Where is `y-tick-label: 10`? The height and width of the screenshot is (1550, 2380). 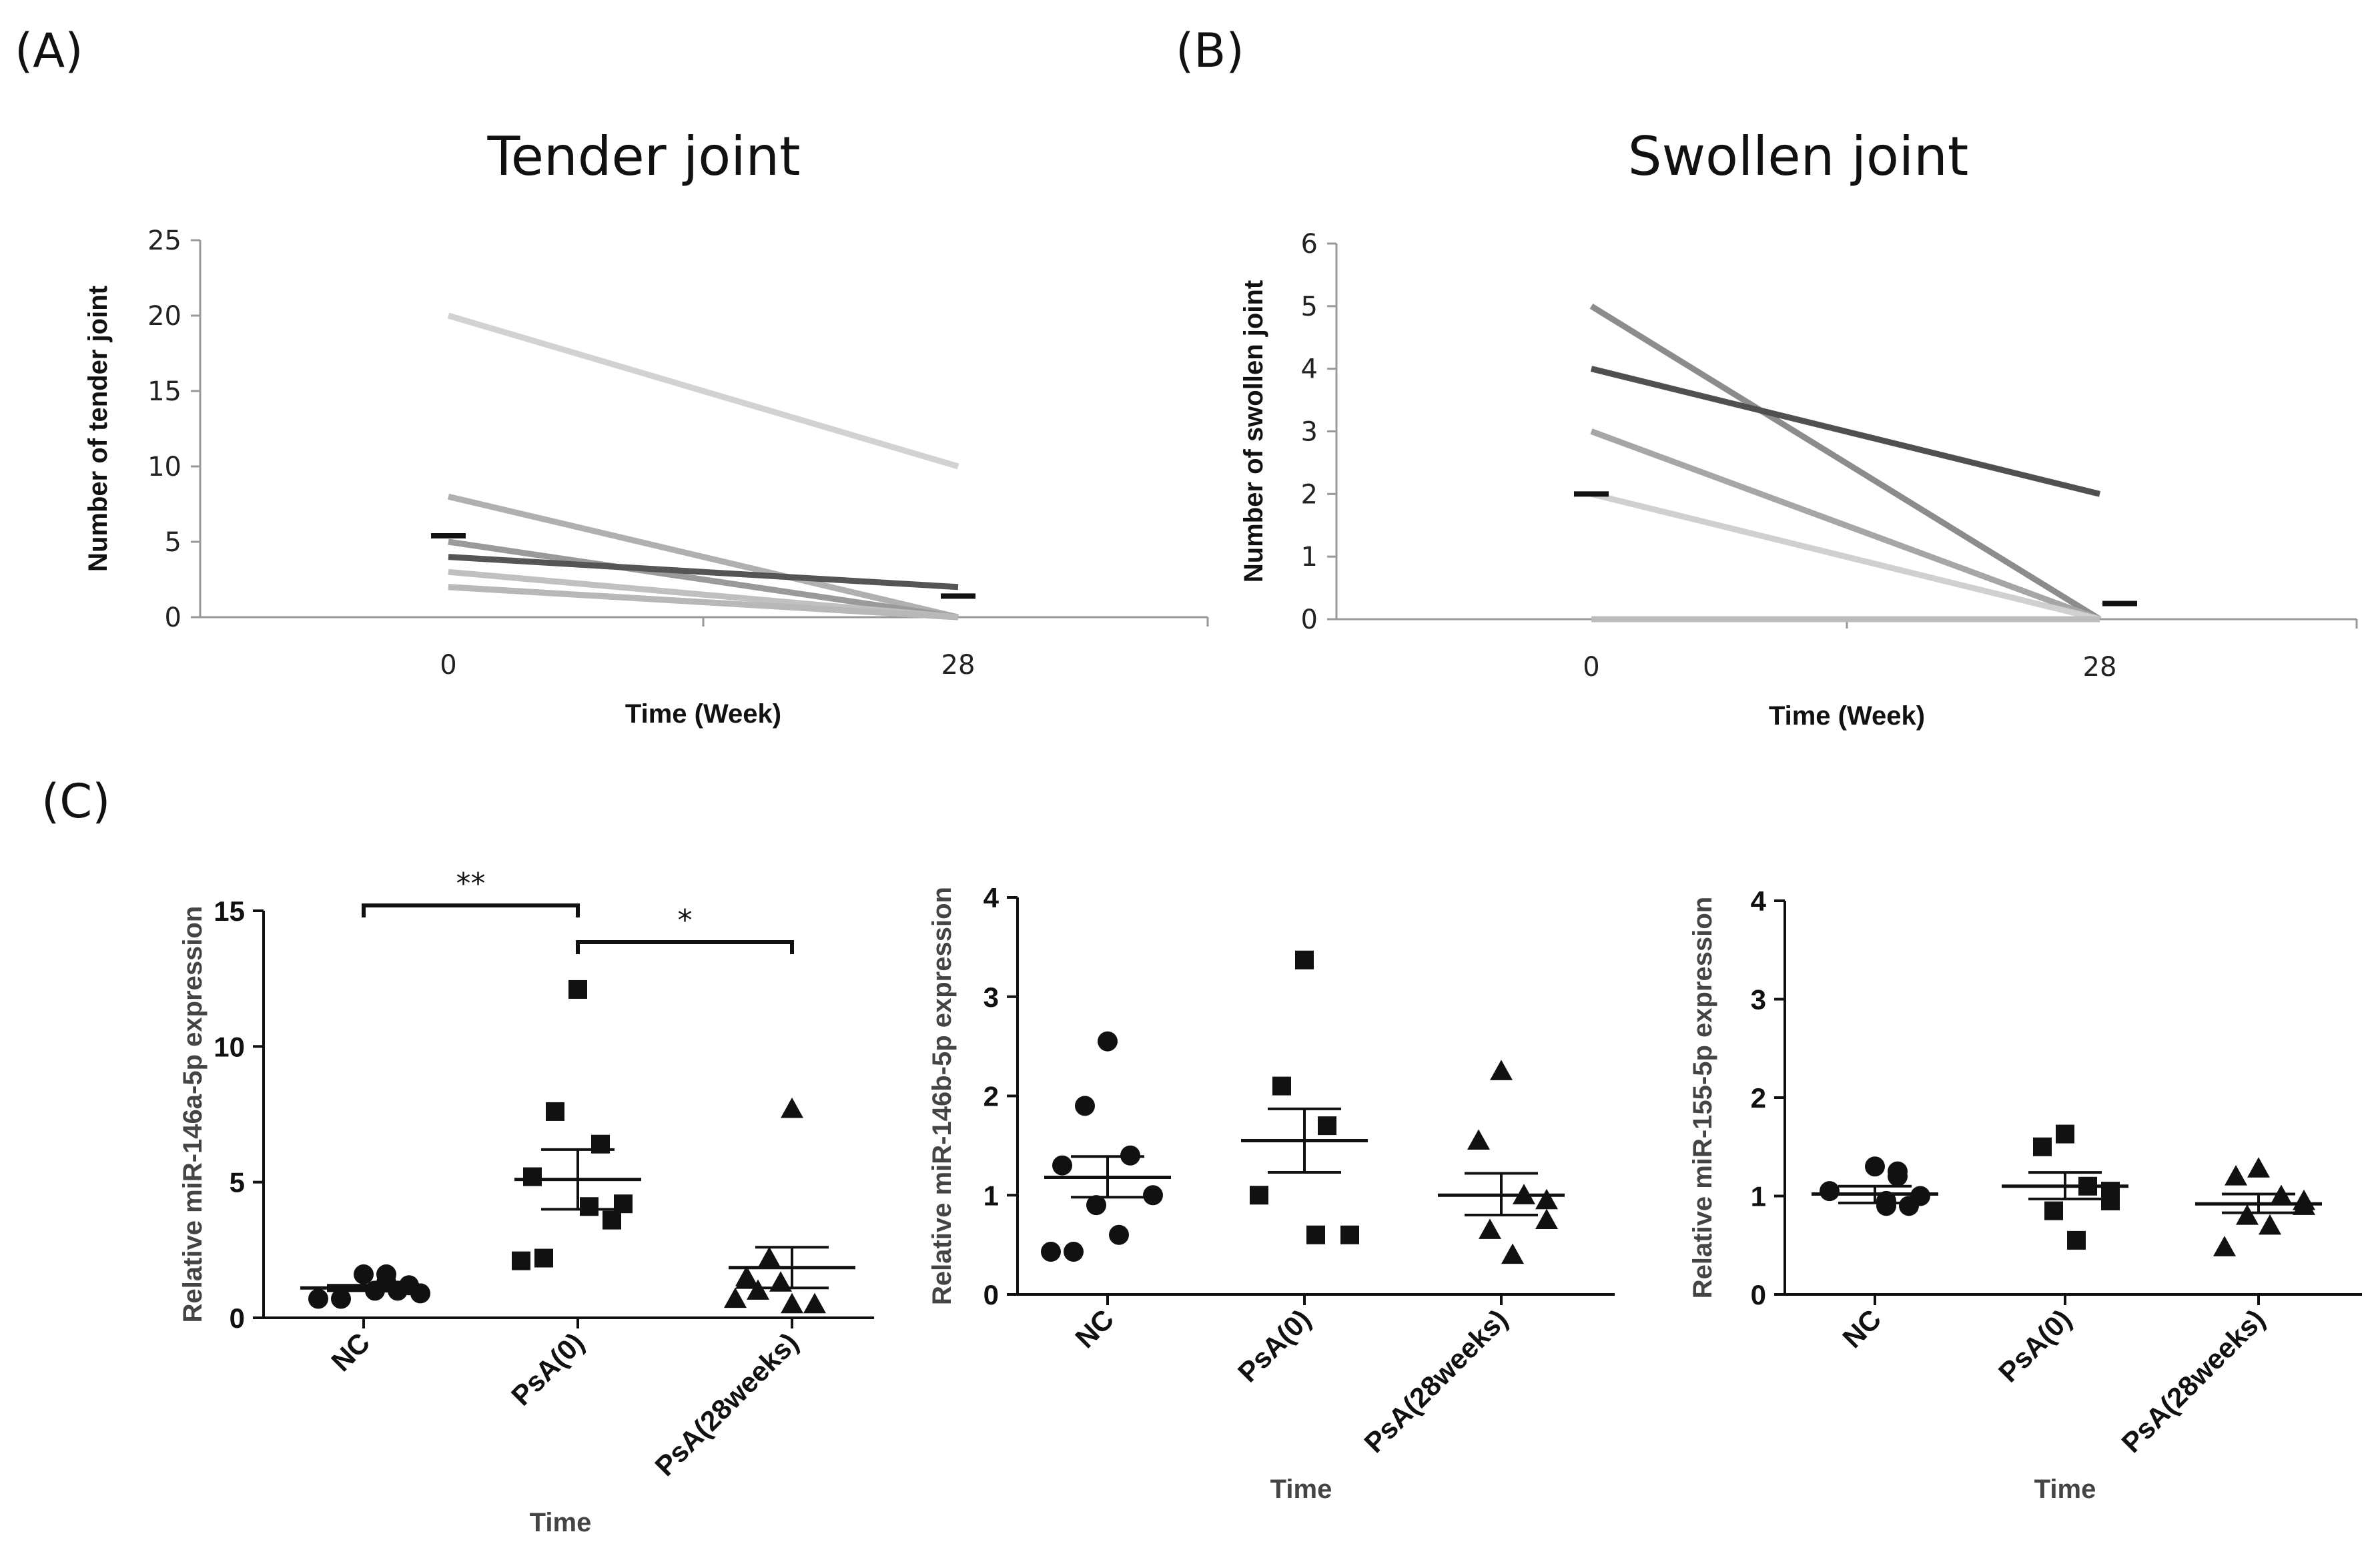 y-tick-label: 10 is located at coordinates (164, 467).